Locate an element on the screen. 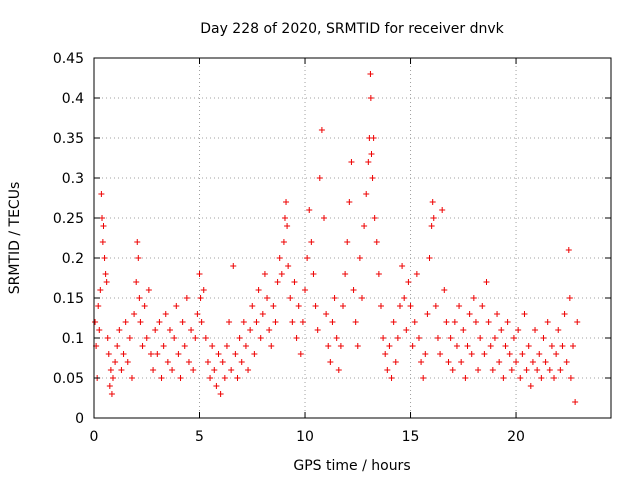 This screenshot has width=640, height=480. y-tick-label: 0.45 is located at coordinates (68, 59).